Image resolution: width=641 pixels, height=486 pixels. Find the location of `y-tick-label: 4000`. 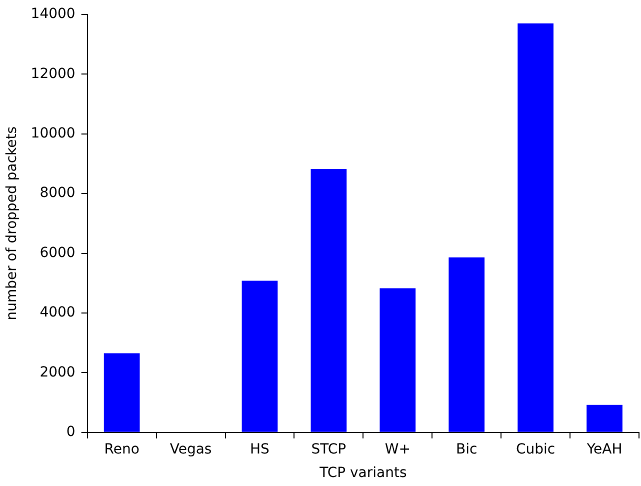

y-tick-label: 4000 is located at coordinates (58, 312).